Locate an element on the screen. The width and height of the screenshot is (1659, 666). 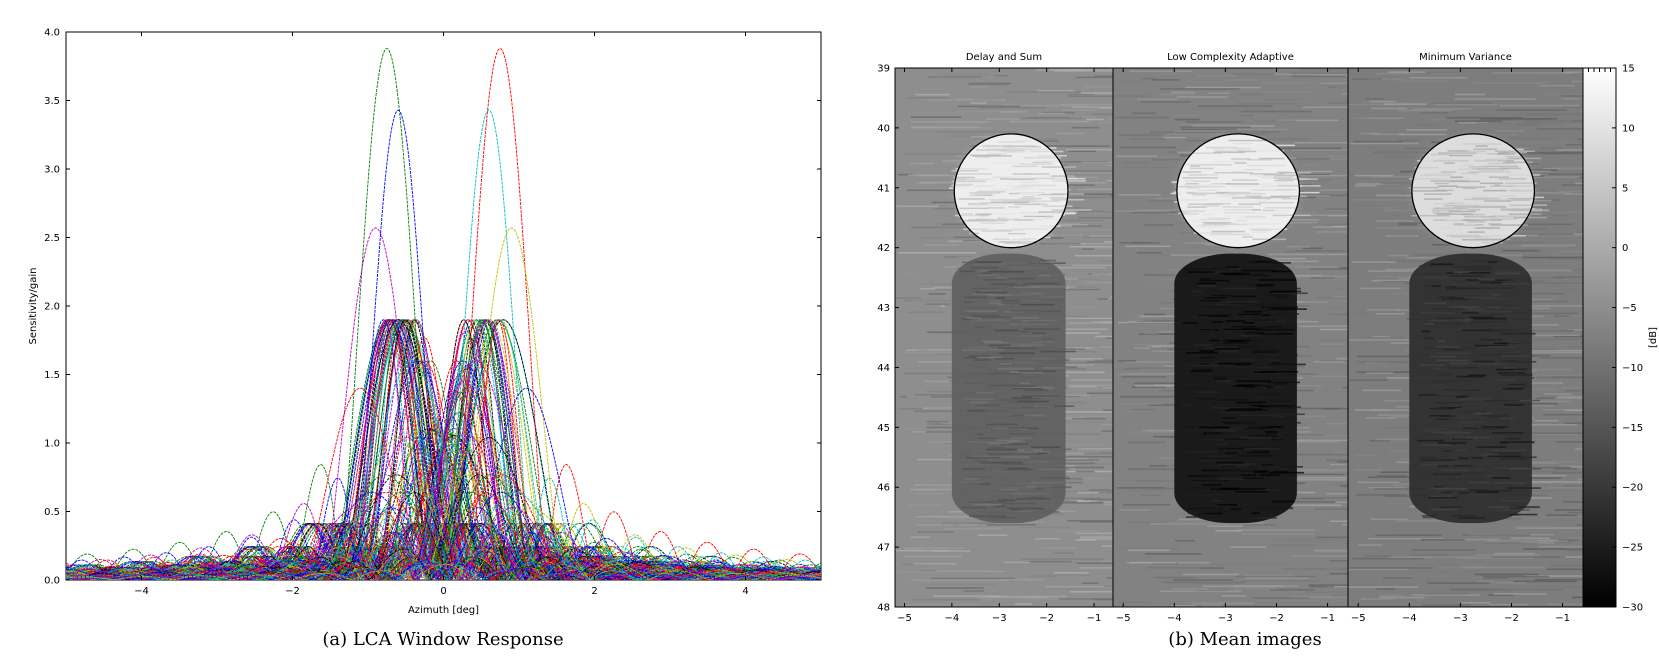
y-tick-label: 45 is located at coordinates (883, 428).